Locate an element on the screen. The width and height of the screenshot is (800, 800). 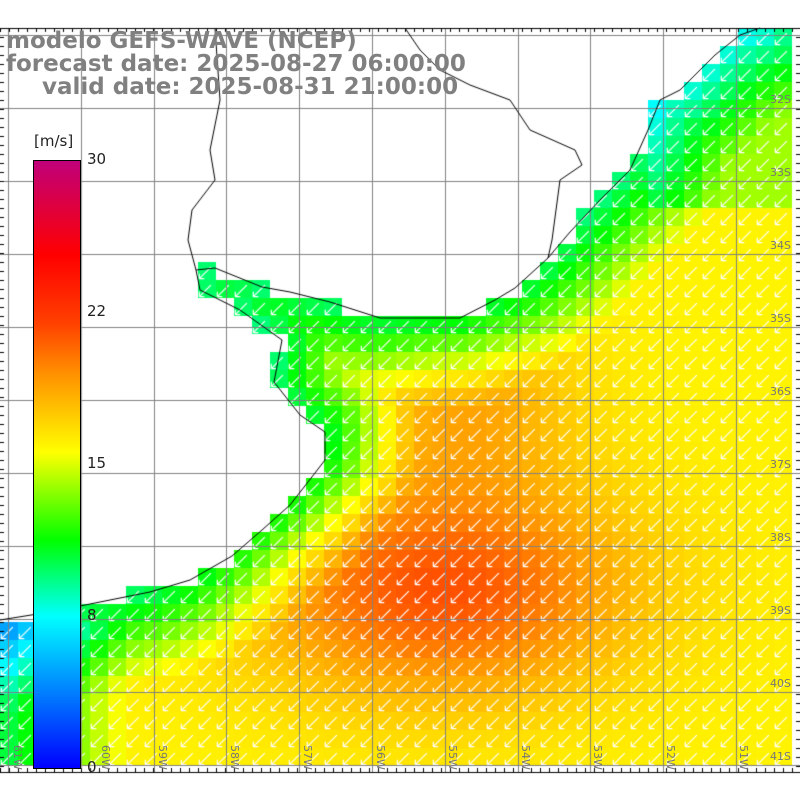
colorbar-tick: 15 is located at coordinates (97, 463).